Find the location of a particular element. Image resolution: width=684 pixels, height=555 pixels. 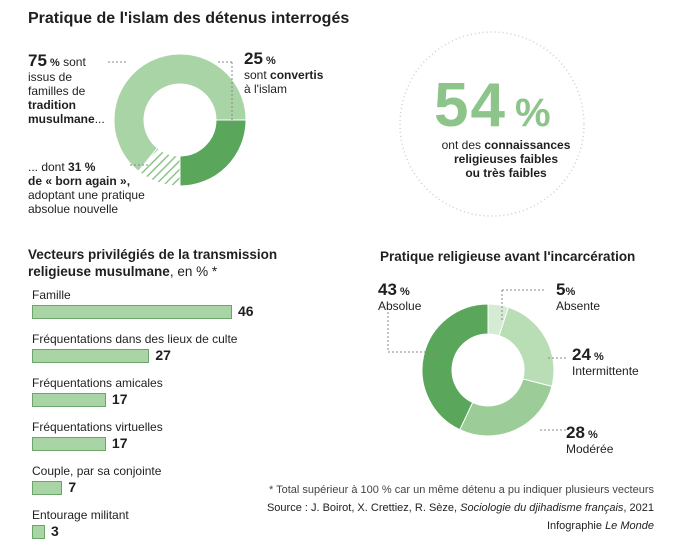

pie-label-absente: 5% Absente is located at coordinates (578, 296).